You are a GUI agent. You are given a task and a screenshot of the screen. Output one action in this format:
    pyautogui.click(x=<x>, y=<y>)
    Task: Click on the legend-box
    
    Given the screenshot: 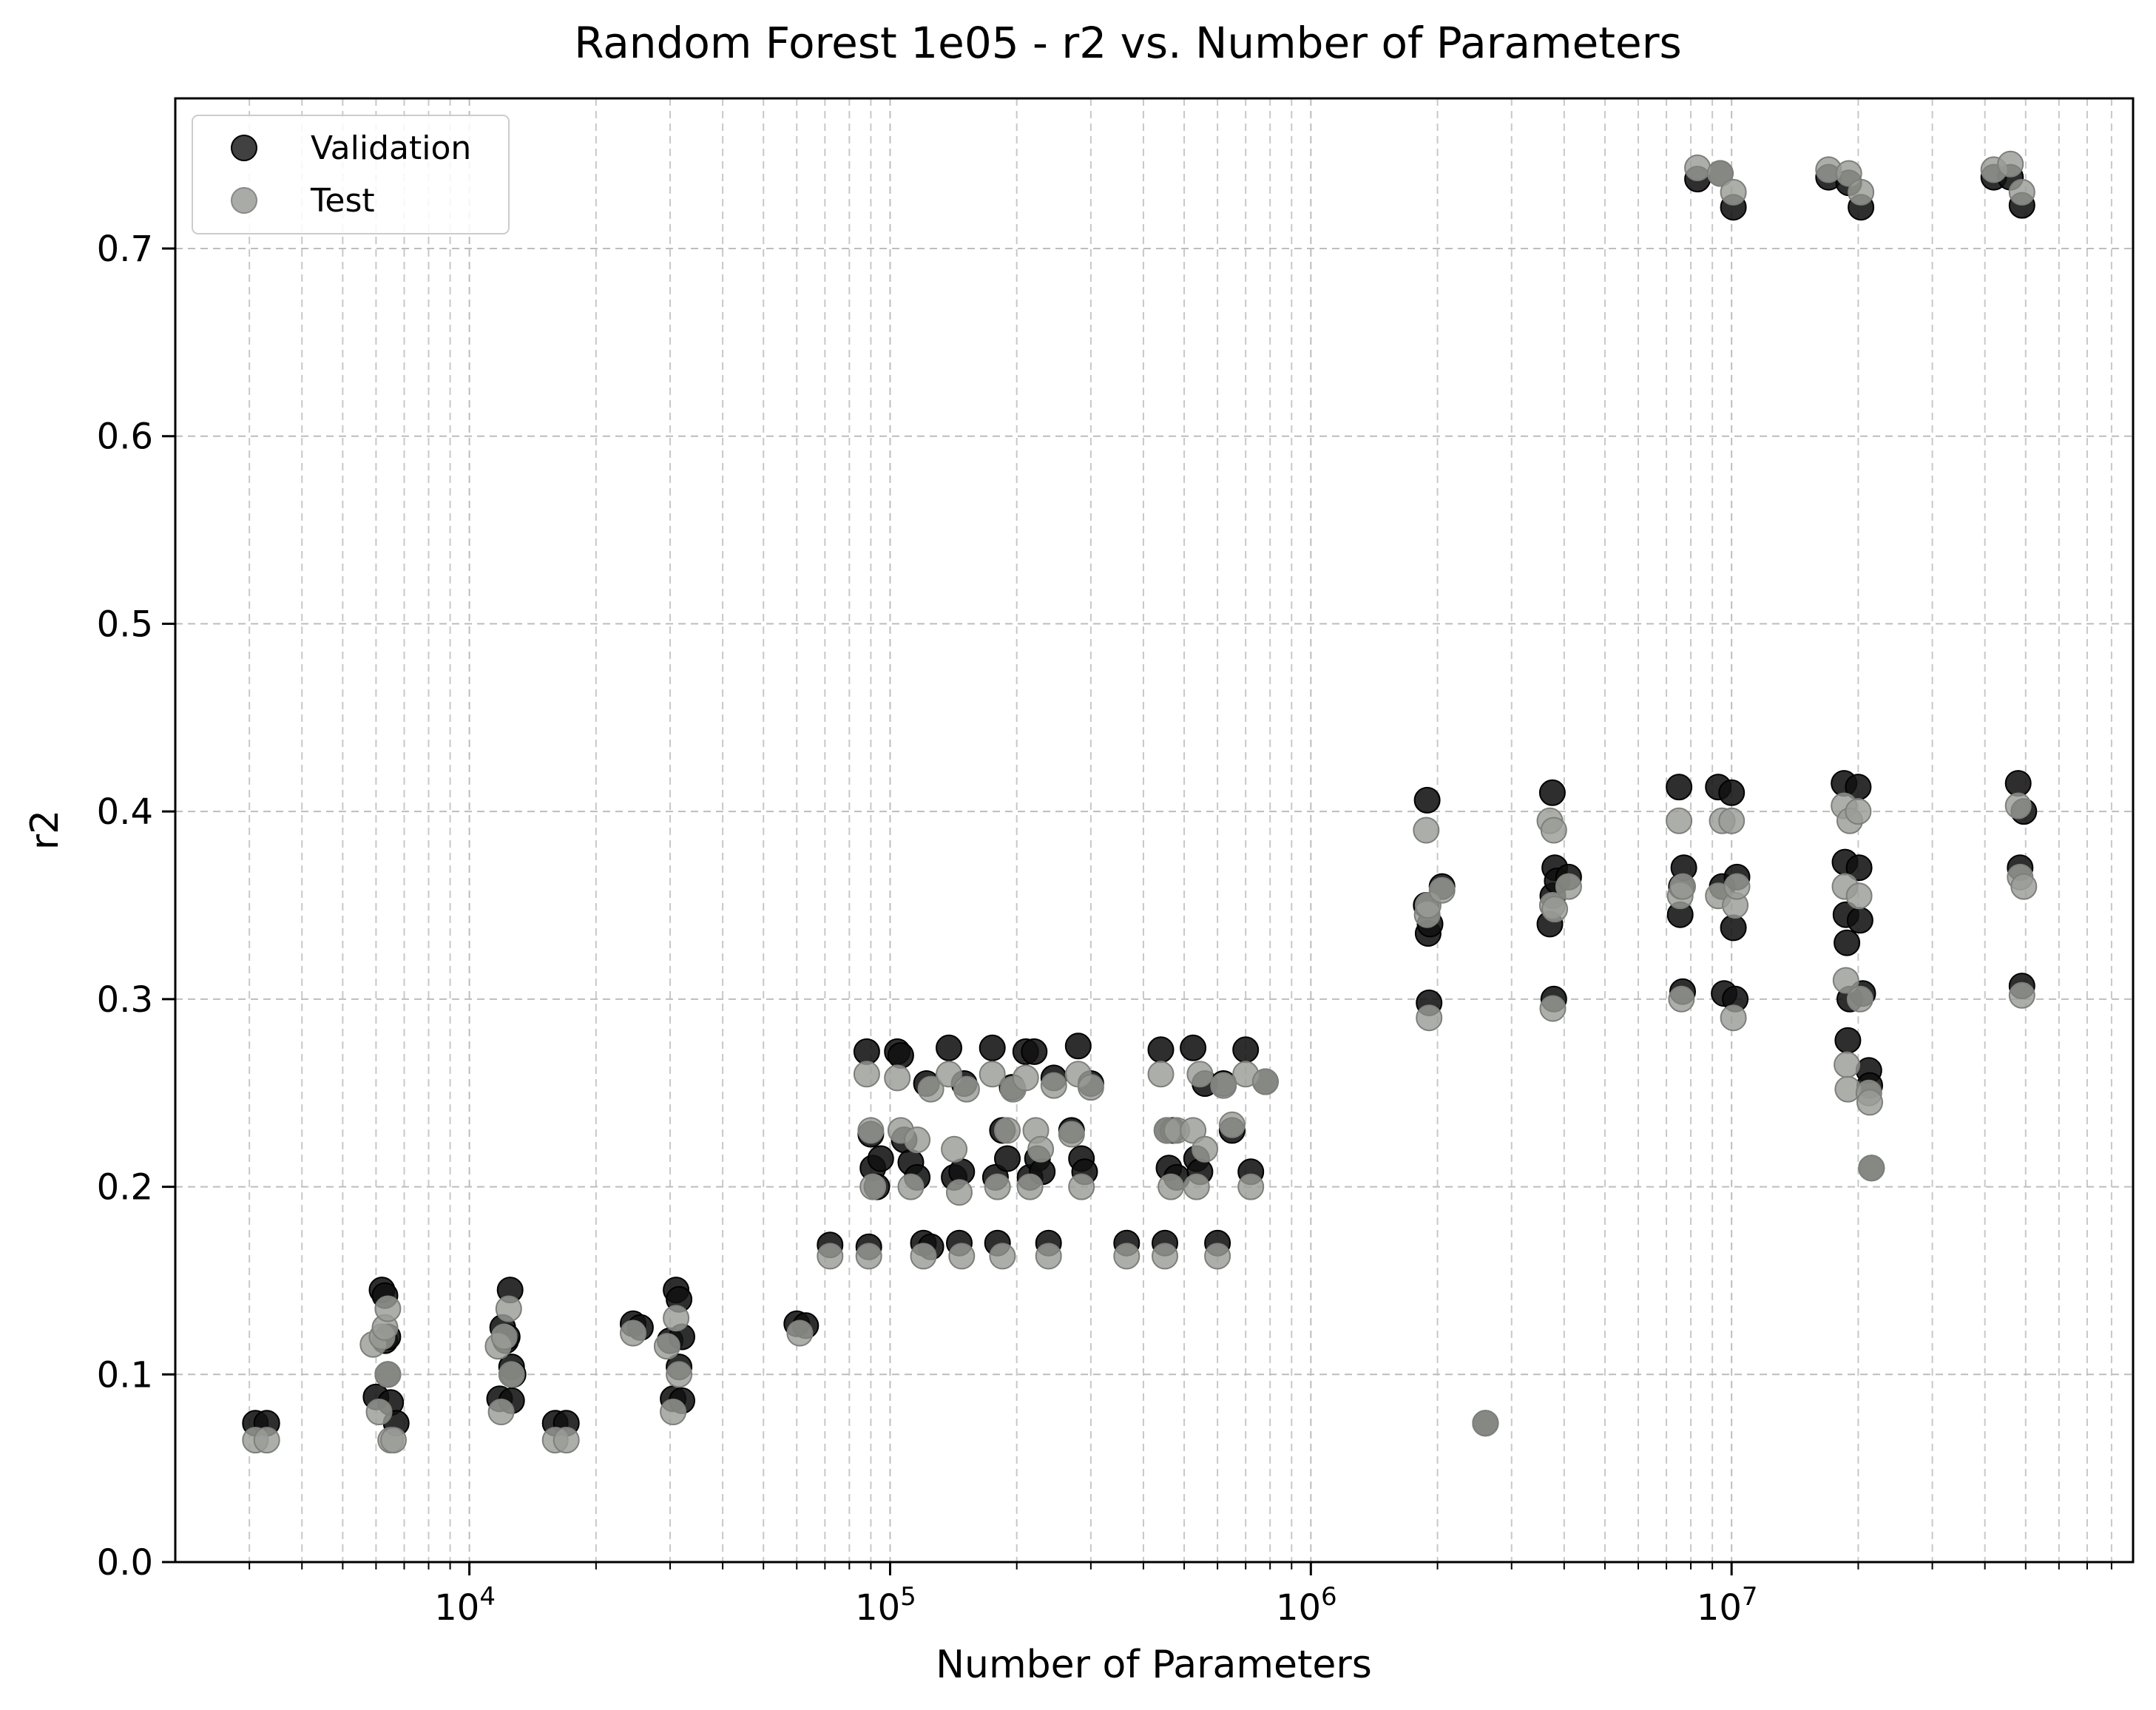 What is the action you would take?
    pyautogui.click(x=351, y=174)
    